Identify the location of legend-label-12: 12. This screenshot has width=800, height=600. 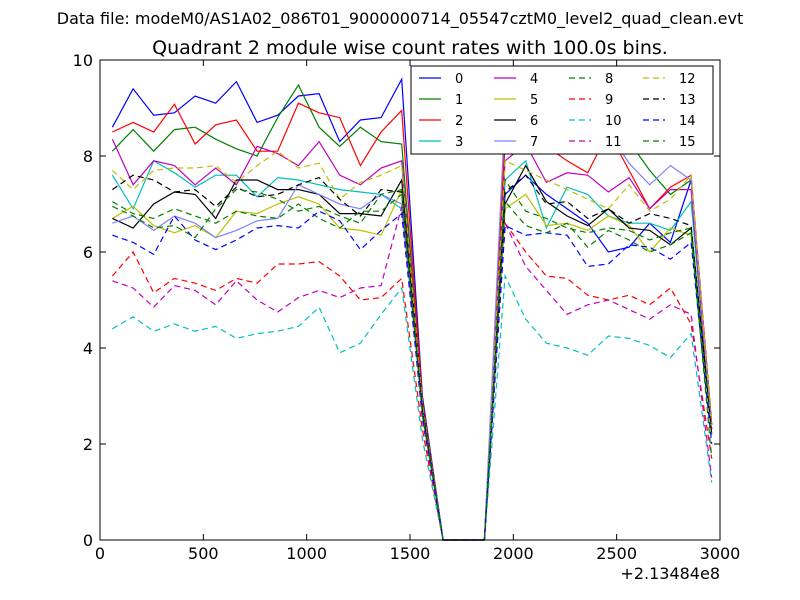
(687, 79).